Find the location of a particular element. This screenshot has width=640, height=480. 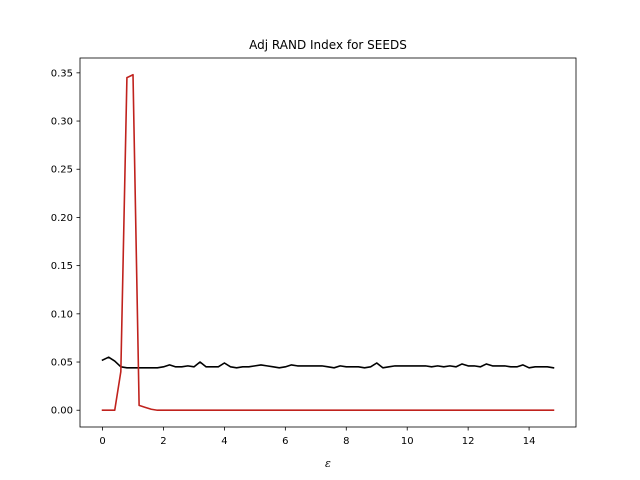

y-tick-label: 0.35 is located at coordinates (62, 73).